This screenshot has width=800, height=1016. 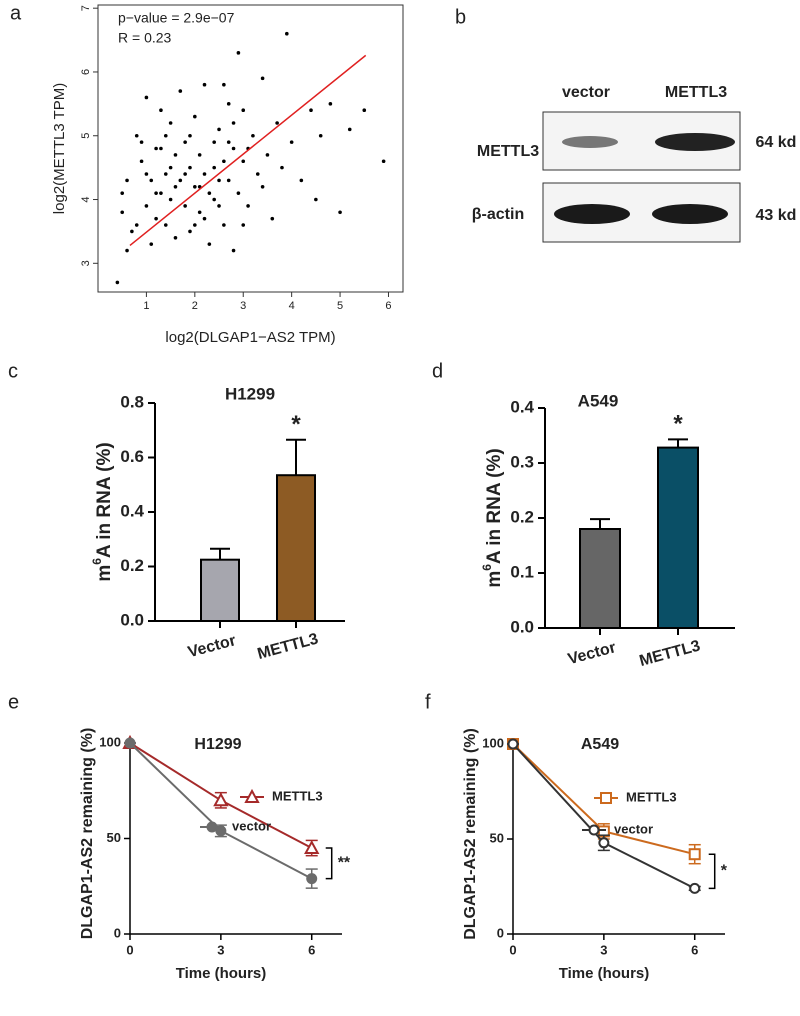 I want to click on y-tick-label: 0.1, so click(x=522, y=571).